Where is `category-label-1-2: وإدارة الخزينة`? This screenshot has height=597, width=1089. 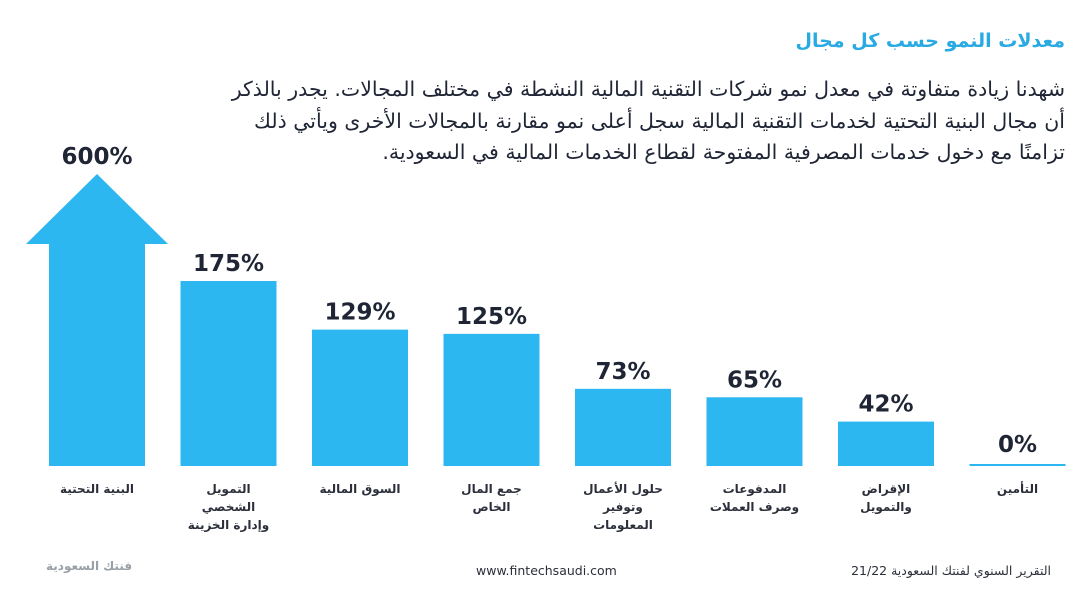
category-label-1-2: وإدارة الخزينة is located at coordinates (228, 525).